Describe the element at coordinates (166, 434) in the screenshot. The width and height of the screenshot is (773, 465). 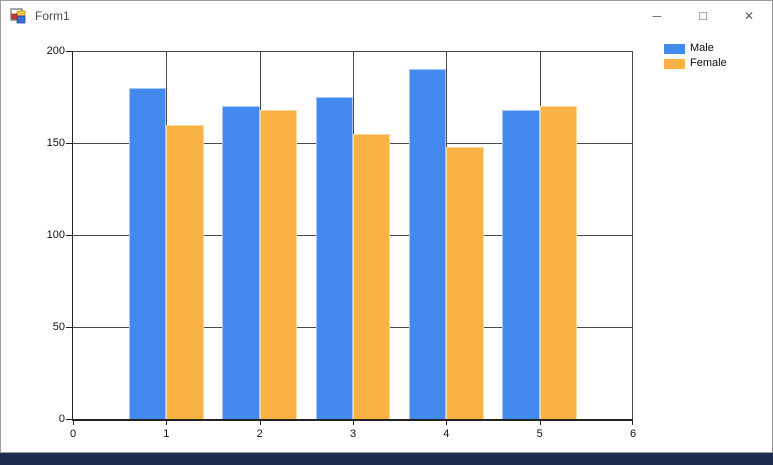
I see `x-tick-label: 1` at that location.